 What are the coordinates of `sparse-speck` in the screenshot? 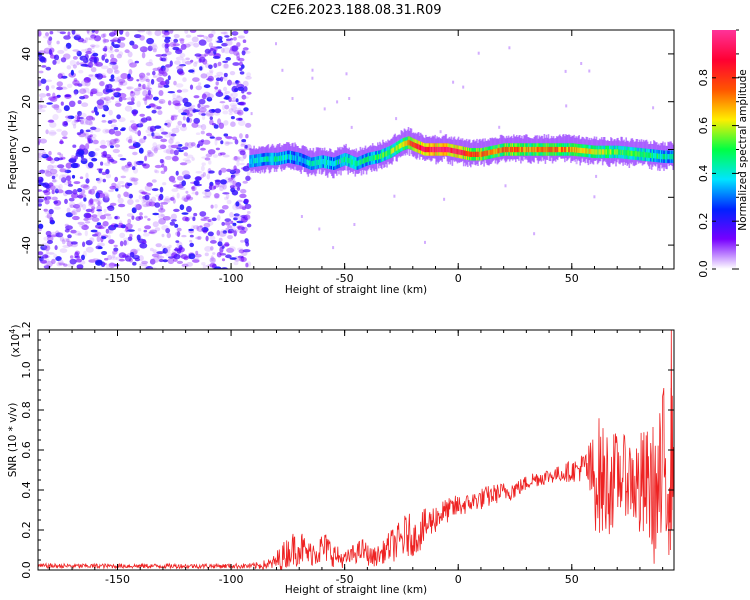 It's located at (478, 53).